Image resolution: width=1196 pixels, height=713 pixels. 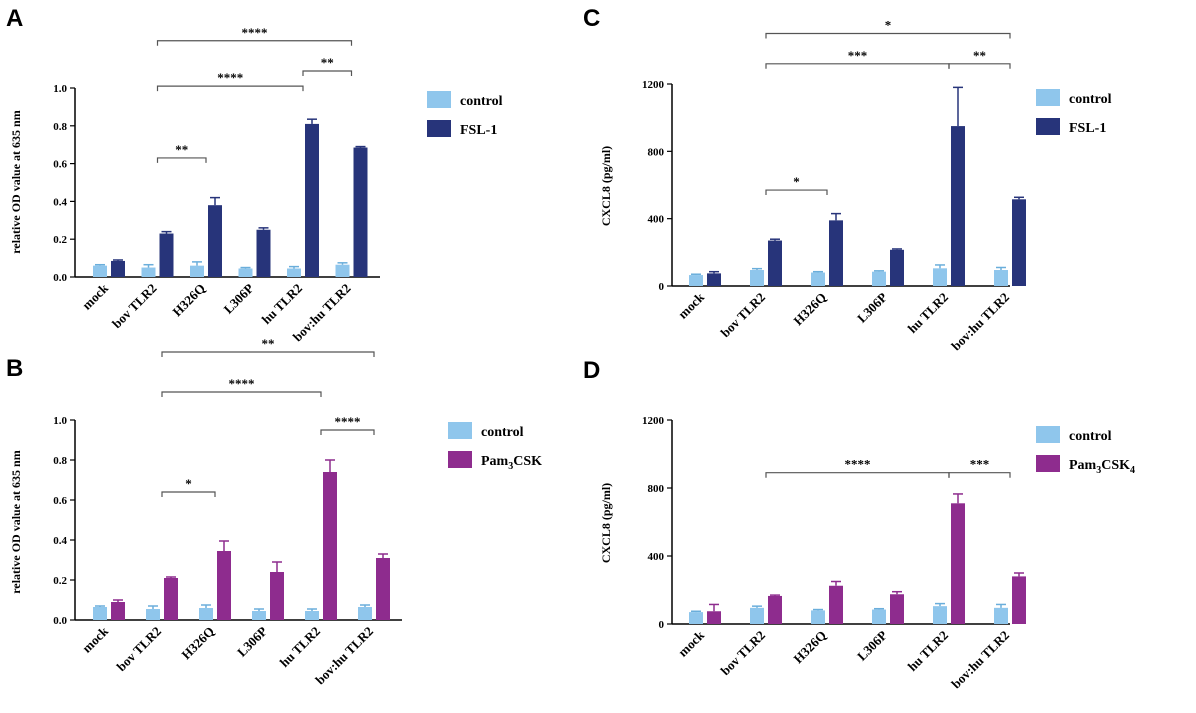 What do you see at coordinates (591, 370) in the screenshot?
I see `panel-letter: D` at bounding box center [591, 370].